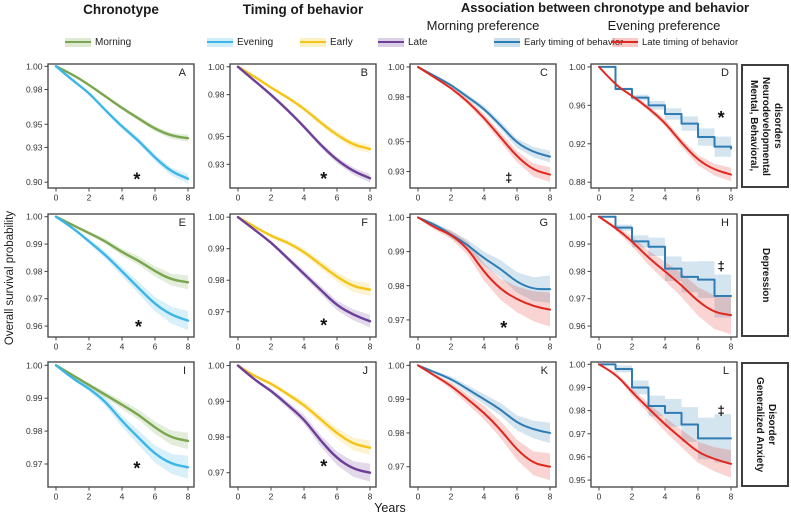  Describe the element at coordinates (558, 42) in the screenshot. I see `legend-item-early-timing-of-behavior: Early timing of behavior` at that location.